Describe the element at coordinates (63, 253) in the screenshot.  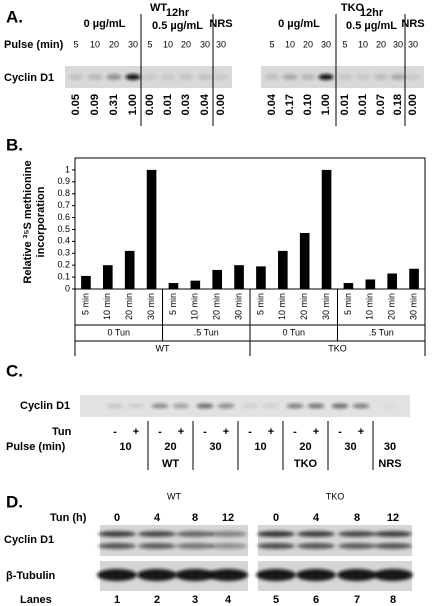
I see `y-tick-label: 0.3` at that location.